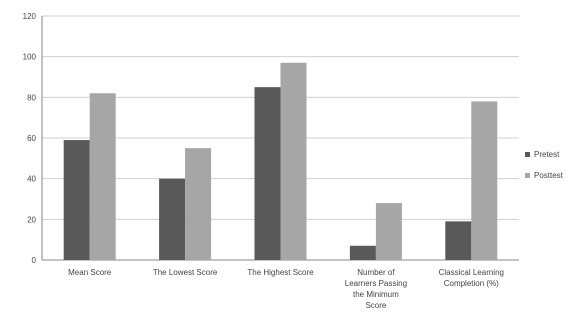  I want to click on x-category-label: Mean Score, so click(90, 272).